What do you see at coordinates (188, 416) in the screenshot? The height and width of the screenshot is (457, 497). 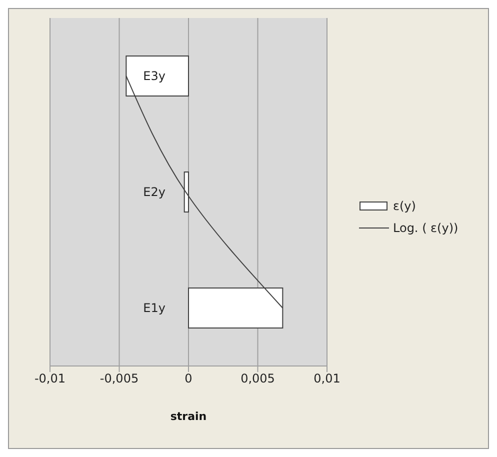 I see `x-axis-title: strain` at bounding box center [188, 416].